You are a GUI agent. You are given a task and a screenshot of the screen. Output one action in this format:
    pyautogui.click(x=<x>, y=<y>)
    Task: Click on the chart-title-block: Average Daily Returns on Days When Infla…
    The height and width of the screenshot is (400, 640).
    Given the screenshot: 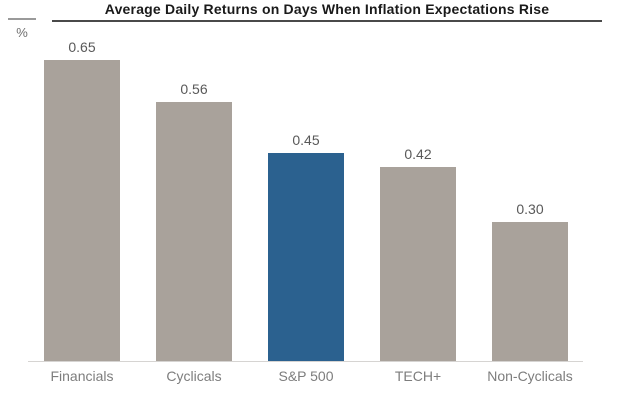 What is the action you would take?
    pyautogui.click(x=327, y=11)
    